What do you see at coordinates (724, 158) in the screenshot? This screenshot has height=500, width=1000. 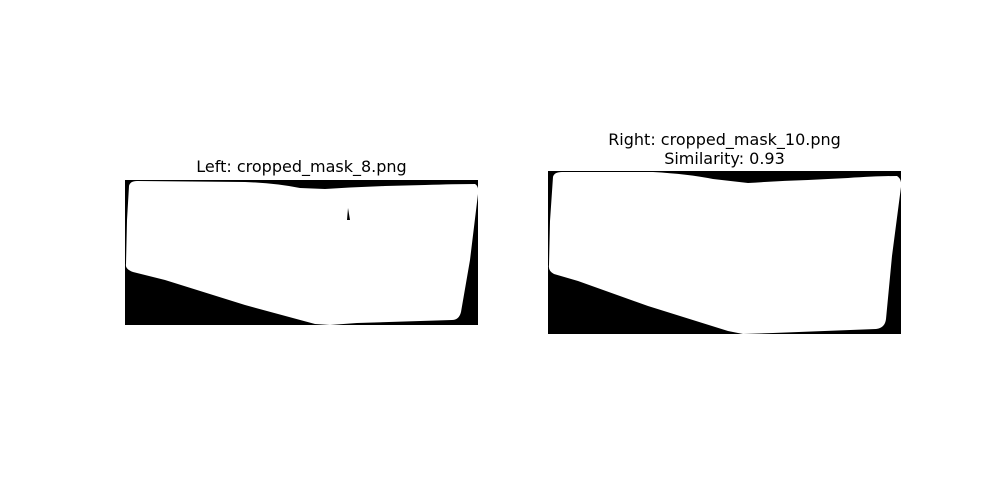 I see `right-title-line-2: Similarity: 0.93` at bounding box center [724, 158].